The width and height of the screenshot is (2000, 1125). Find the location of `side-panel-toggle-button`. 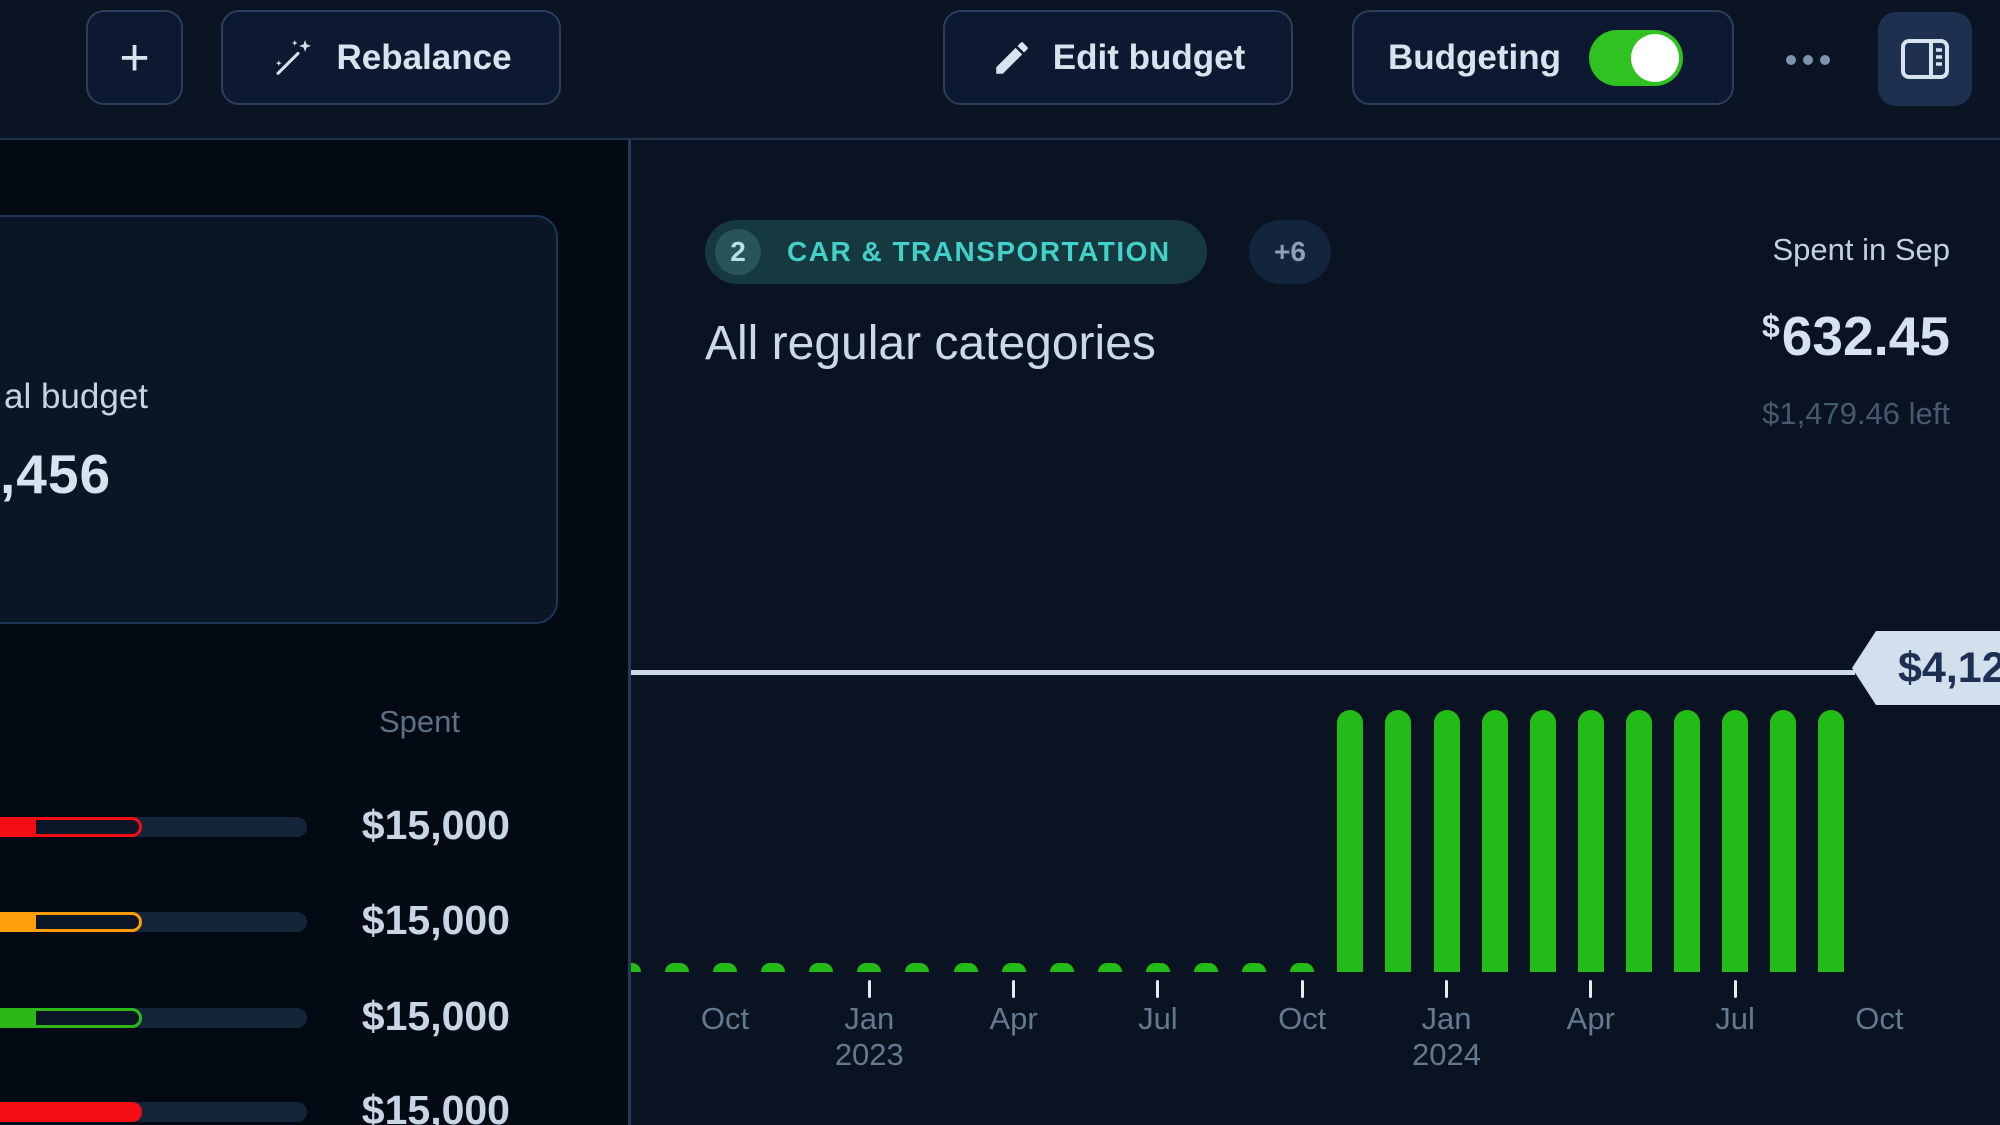

side-panel-toggle-button is located at coordinates (1925, 59).